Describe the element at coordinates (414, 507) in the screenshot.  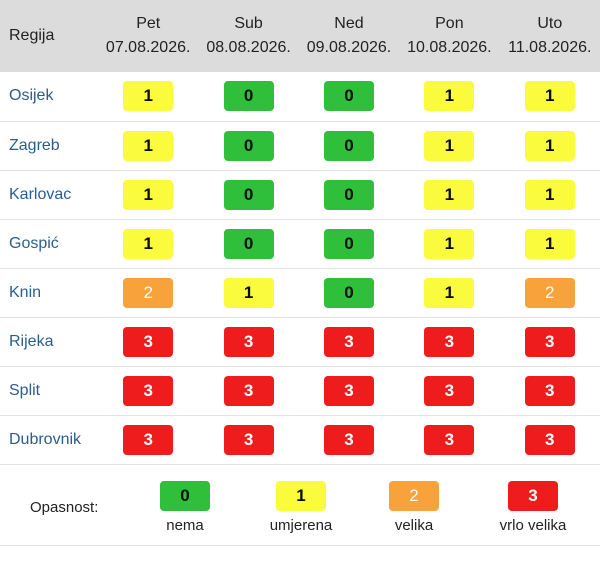
I see `legend-item-high: 2 velika` at that location.